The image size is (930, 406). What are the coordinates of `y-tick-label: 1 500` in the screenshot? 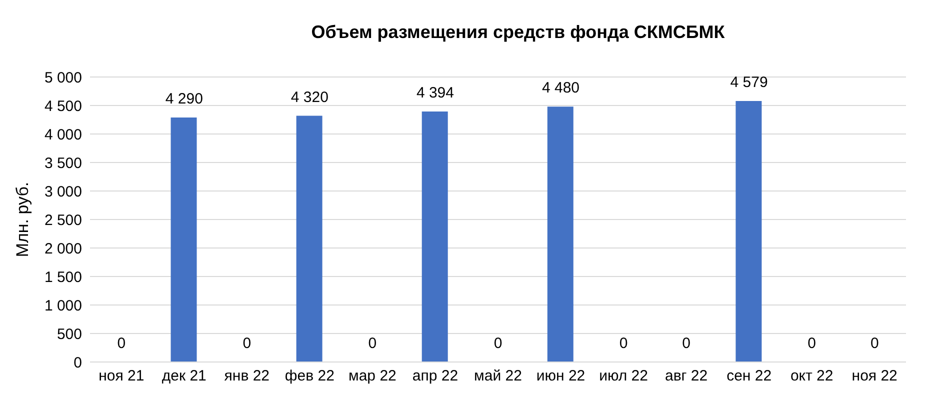 It's located at (63, 277).